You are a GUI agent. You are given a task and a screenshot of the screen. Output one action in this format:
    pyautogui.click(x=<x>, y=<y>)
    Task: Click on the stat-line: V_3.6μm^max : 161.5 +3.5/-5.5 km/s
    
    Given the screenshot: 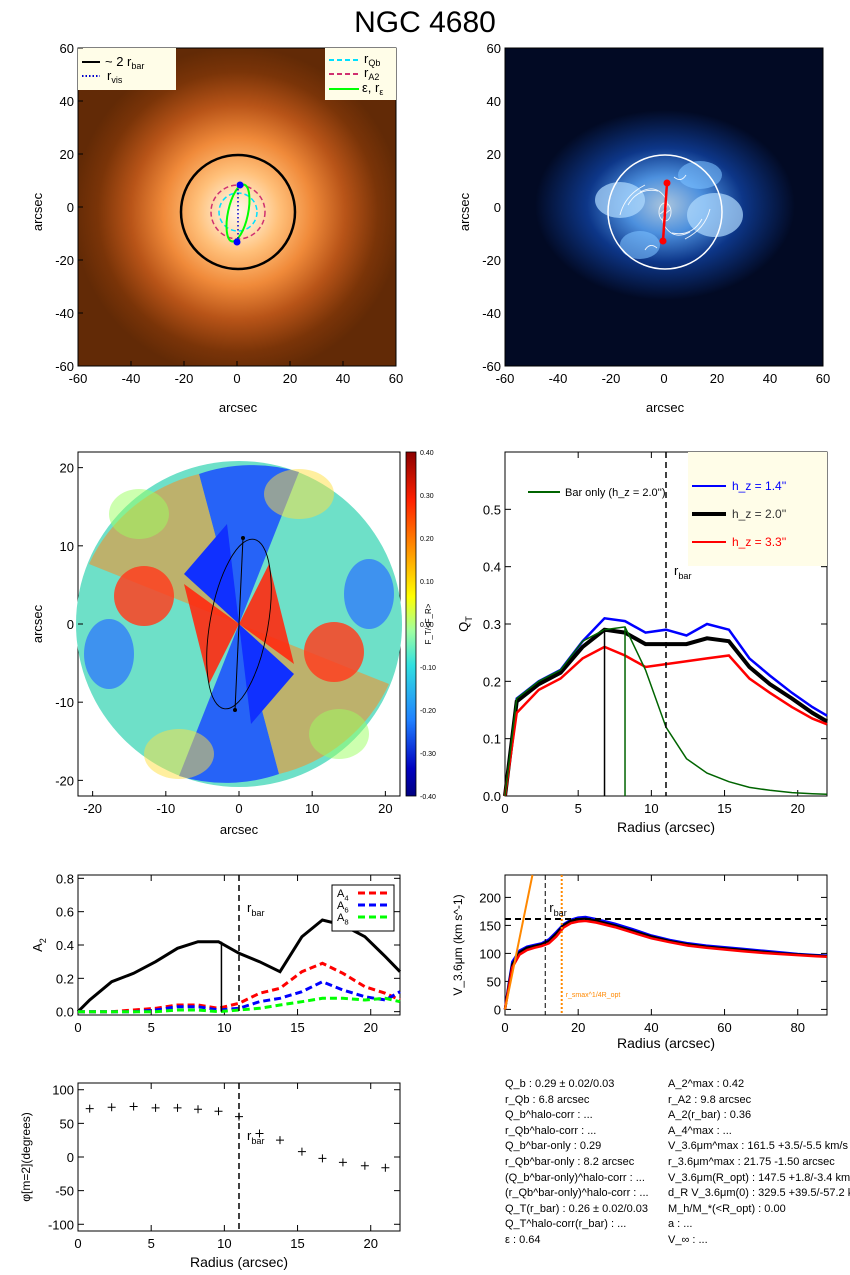 What is the action you would take?
    pyautogui.click(x=758, y=1146)
    